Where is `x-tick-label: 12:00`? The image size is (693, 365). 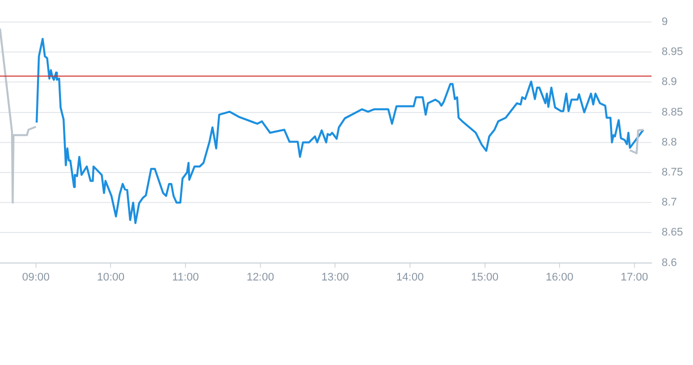 x-tick-label: 12:00 is located at coordinates (260, 277).